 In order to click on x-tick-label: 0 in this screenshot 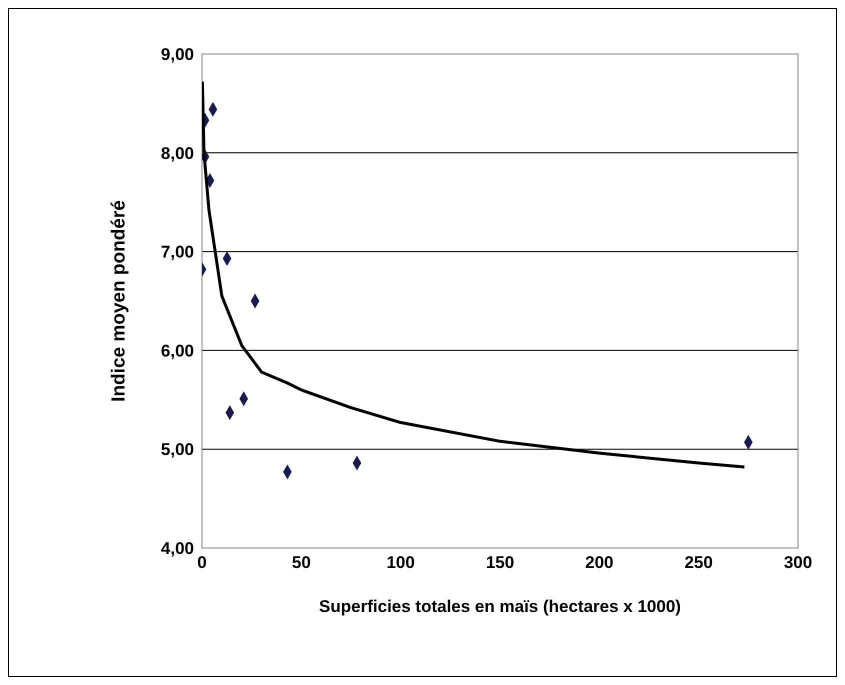, I will do `click(202, 562)`.